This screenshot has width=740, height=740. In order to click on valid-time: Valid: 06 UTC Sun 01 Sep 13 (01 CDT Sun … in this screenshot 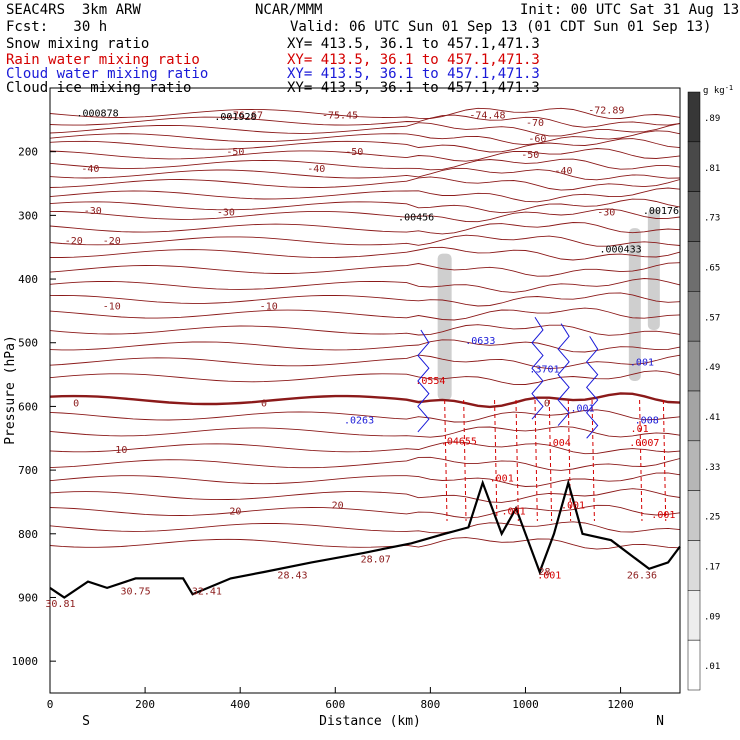, I will do `click(501, 27)`.